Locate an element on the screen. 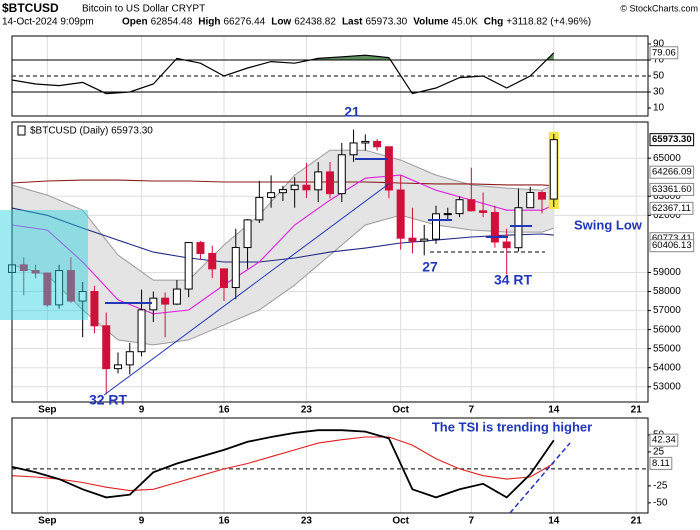 The height and width of the screenshot is (530, 700). y-tick-label: -25 is located at coordinates (660, 485).